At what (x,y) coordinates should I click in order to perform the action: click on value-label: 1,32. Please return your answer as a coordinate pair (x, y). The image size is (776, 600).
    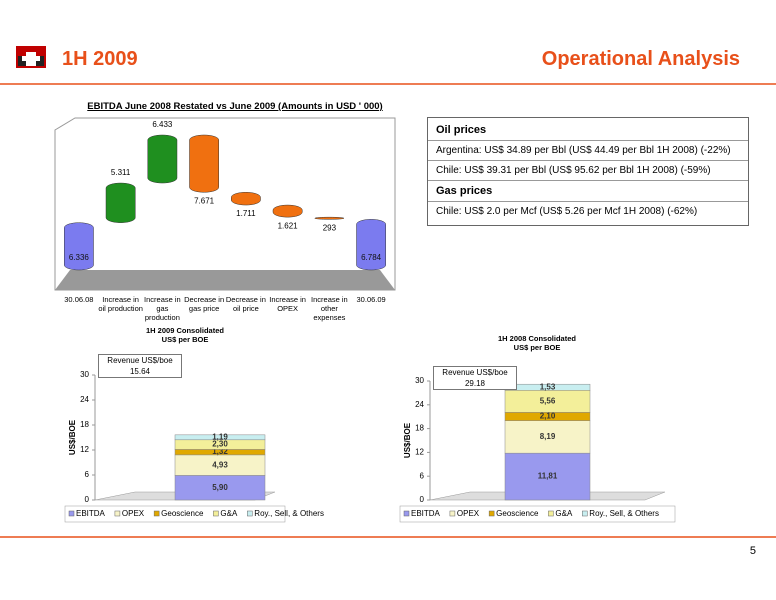
    Looking at the image, I should click on (220, 451).